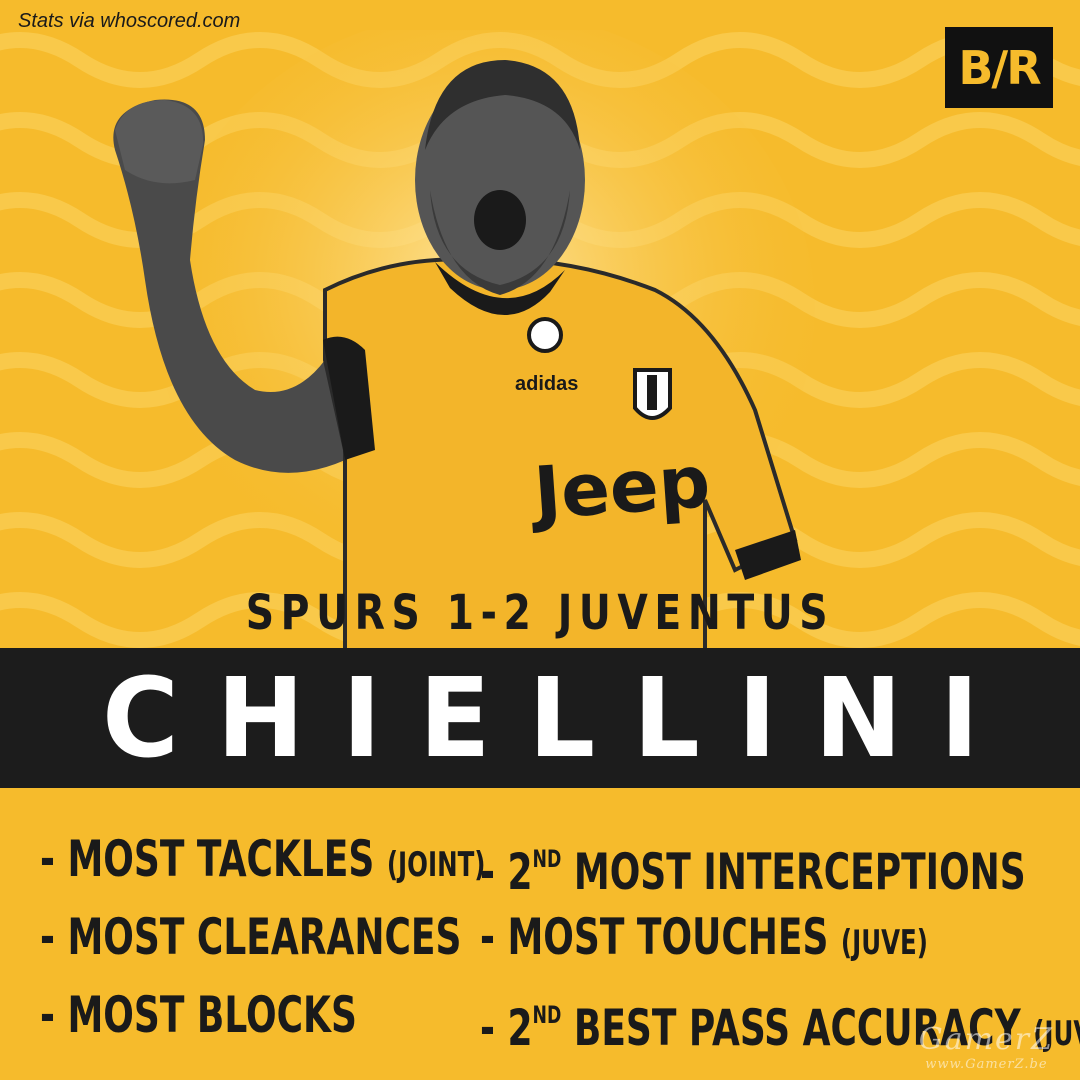 This screenshot has height=1080, width=1080. What do you see at coordinates (559, 718) in the screenshot?
I see `player-name: CHIELLINI` at bounding box center [559, 718].